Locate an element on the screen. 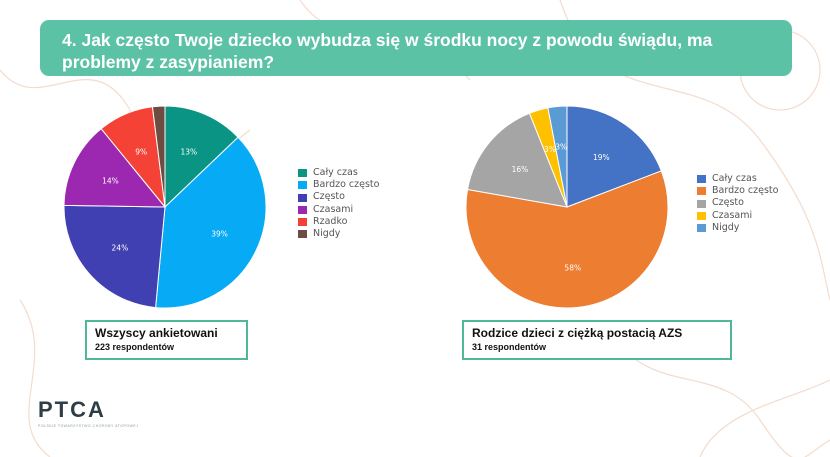 This screenshot has width=830, height=457. pie-slice-czasami is located at coordinates (115, 168).